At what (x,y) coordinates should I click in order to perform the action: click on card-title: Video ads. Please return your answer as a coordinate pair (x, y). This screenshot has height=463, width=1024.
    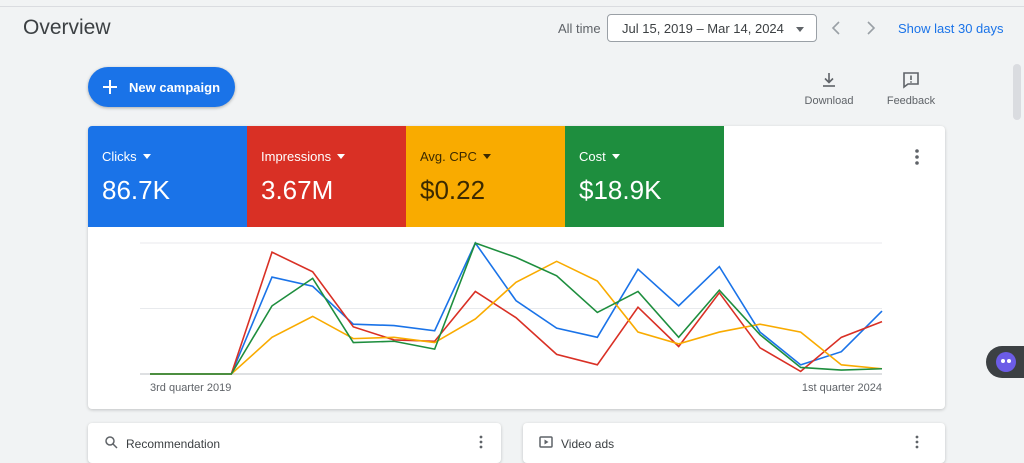
    Looking at the image, I should click on (588, 444).